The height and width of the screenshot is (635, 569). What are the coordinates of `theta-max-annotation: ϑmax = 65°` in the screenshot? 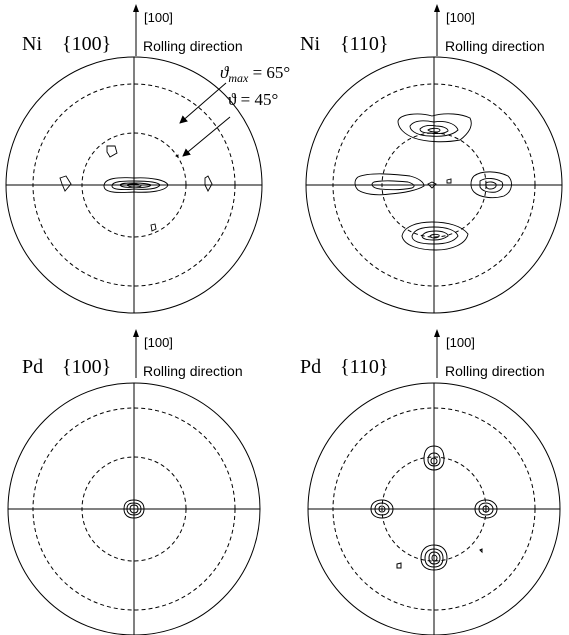 It's located at (255, 74).